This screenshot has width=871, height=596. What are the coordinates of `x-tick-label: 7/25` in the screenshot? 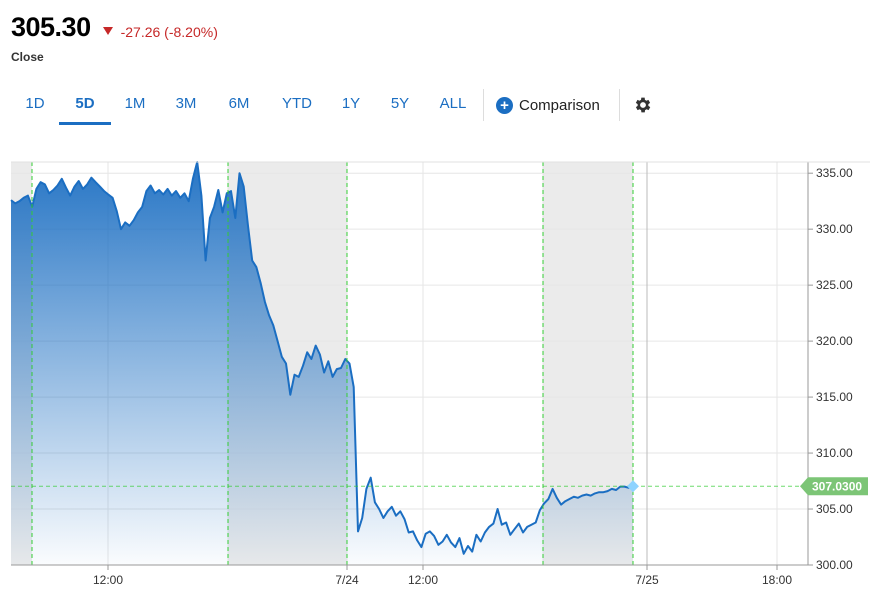 It's located at (647, 580).